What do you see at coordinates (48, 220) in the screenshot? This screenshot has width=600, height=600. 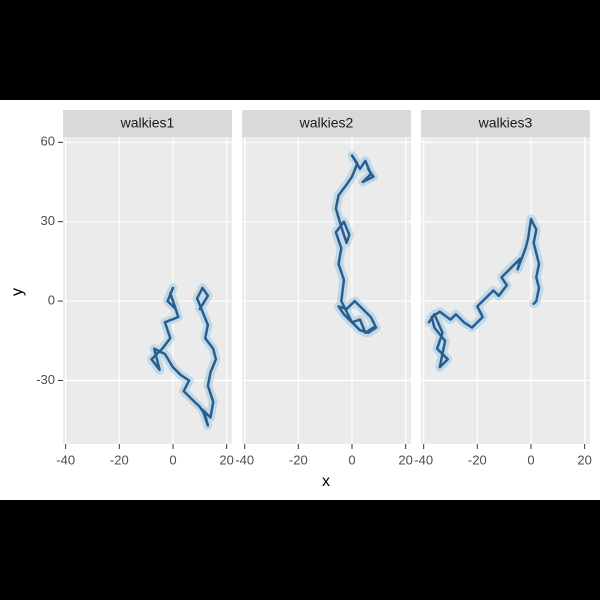 I see `y-tick-label: 30` at bounding box center [48, 220].